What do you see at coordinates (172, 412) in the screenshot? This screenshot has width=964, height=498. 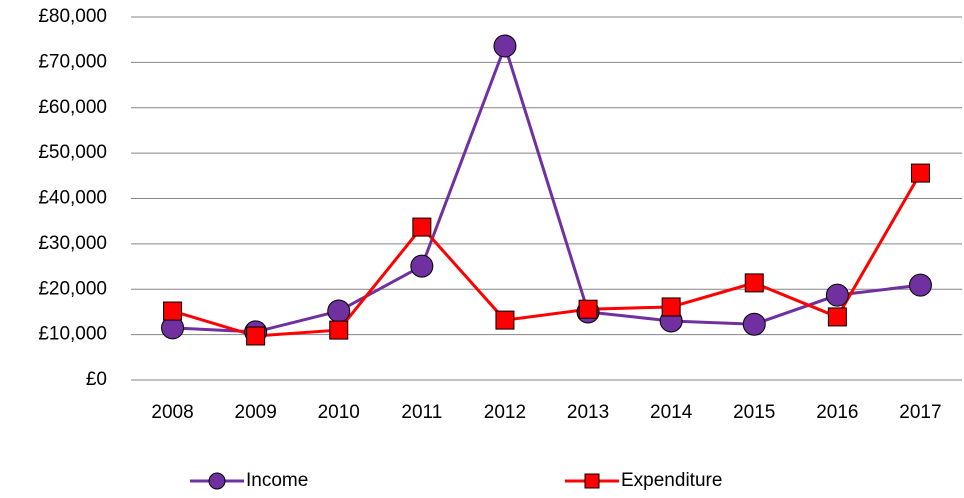 I see `x-tick-label: 2008` at bounding box center [172, 412].